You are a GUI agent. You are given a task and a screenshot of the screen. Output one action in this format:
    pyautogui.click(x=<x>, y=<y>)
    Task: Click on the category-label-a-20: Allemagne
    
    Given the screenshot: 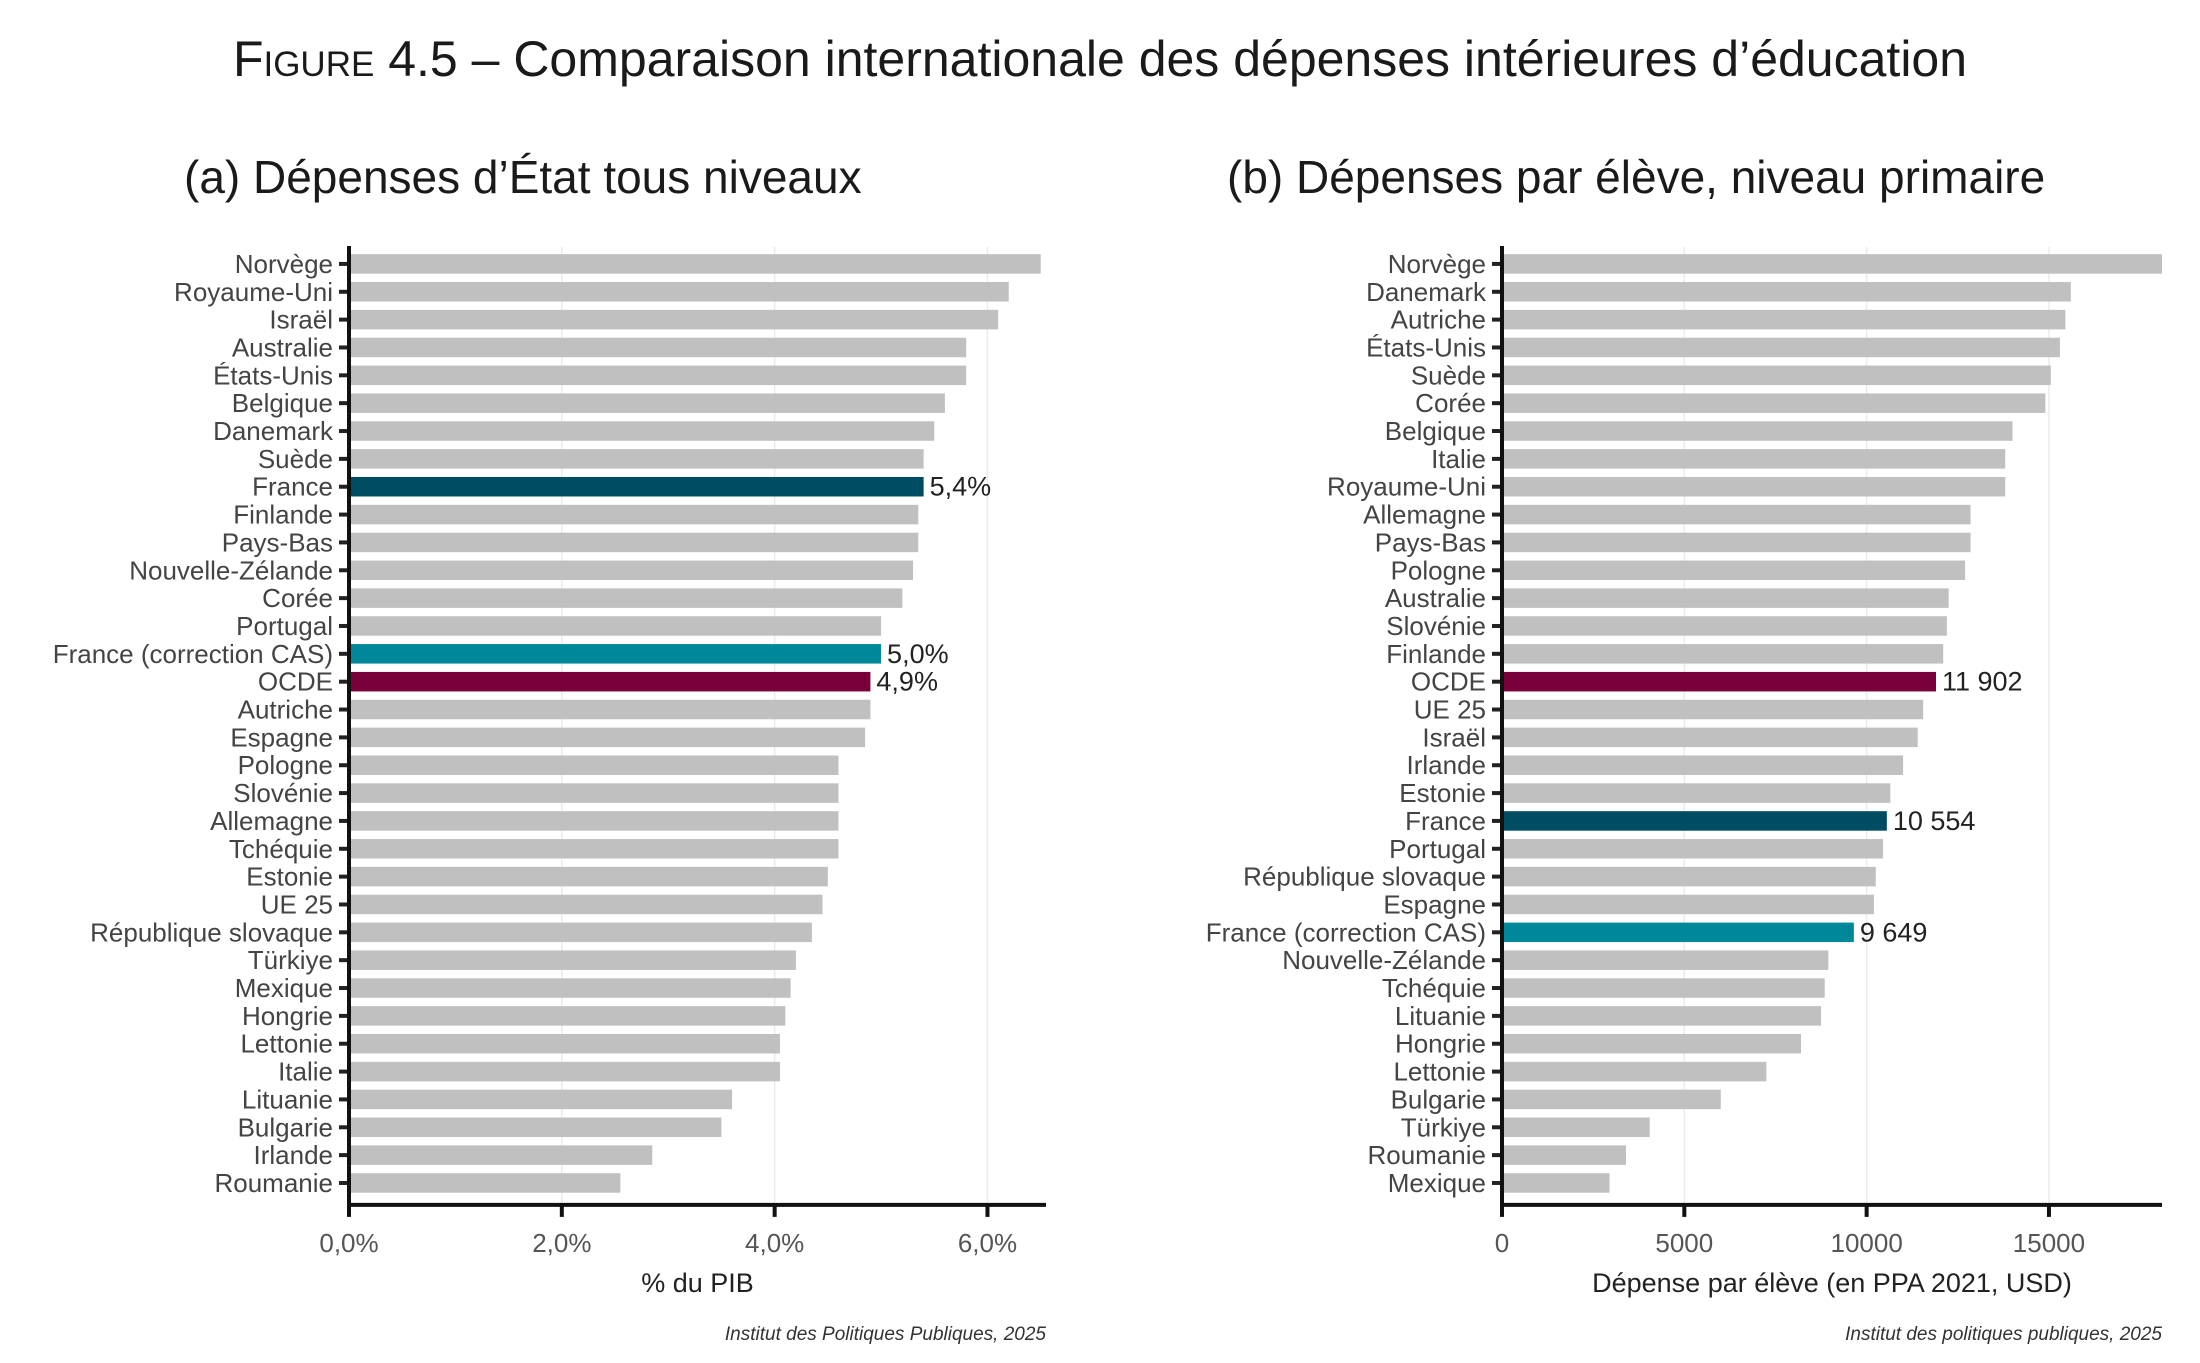 What is the action you would take?
    pyautogui.click(x=271, y=821)
    